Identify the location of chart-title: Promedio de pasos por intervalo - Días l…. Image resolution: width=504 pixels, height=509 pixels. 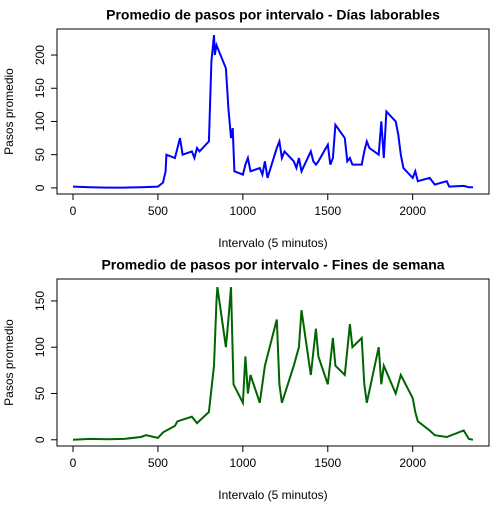
(273, 15).